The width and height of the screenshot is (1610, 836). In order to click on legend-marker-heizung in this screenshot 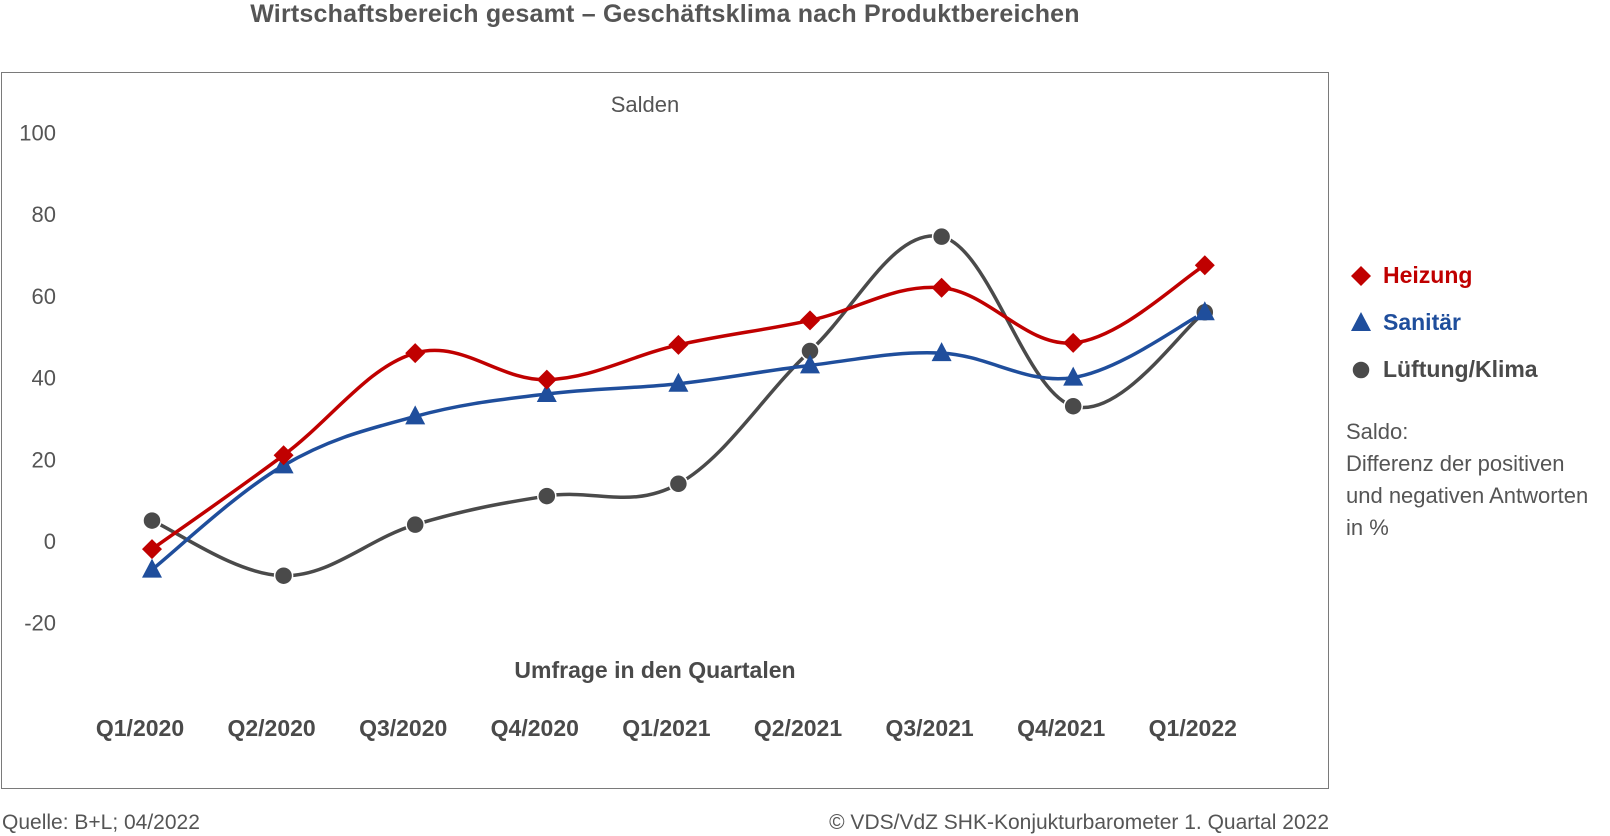, I will do `click(1361, 275)`.